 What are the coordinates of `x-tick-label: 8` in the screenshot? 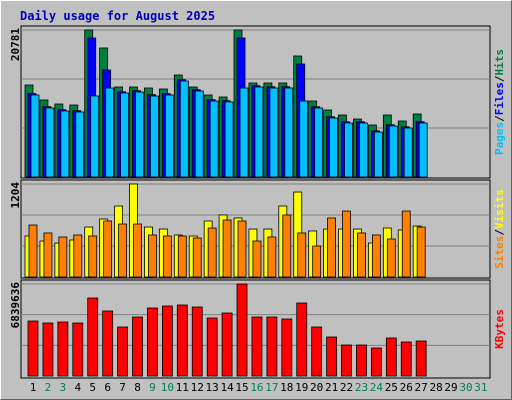 It's located at (137, 387).